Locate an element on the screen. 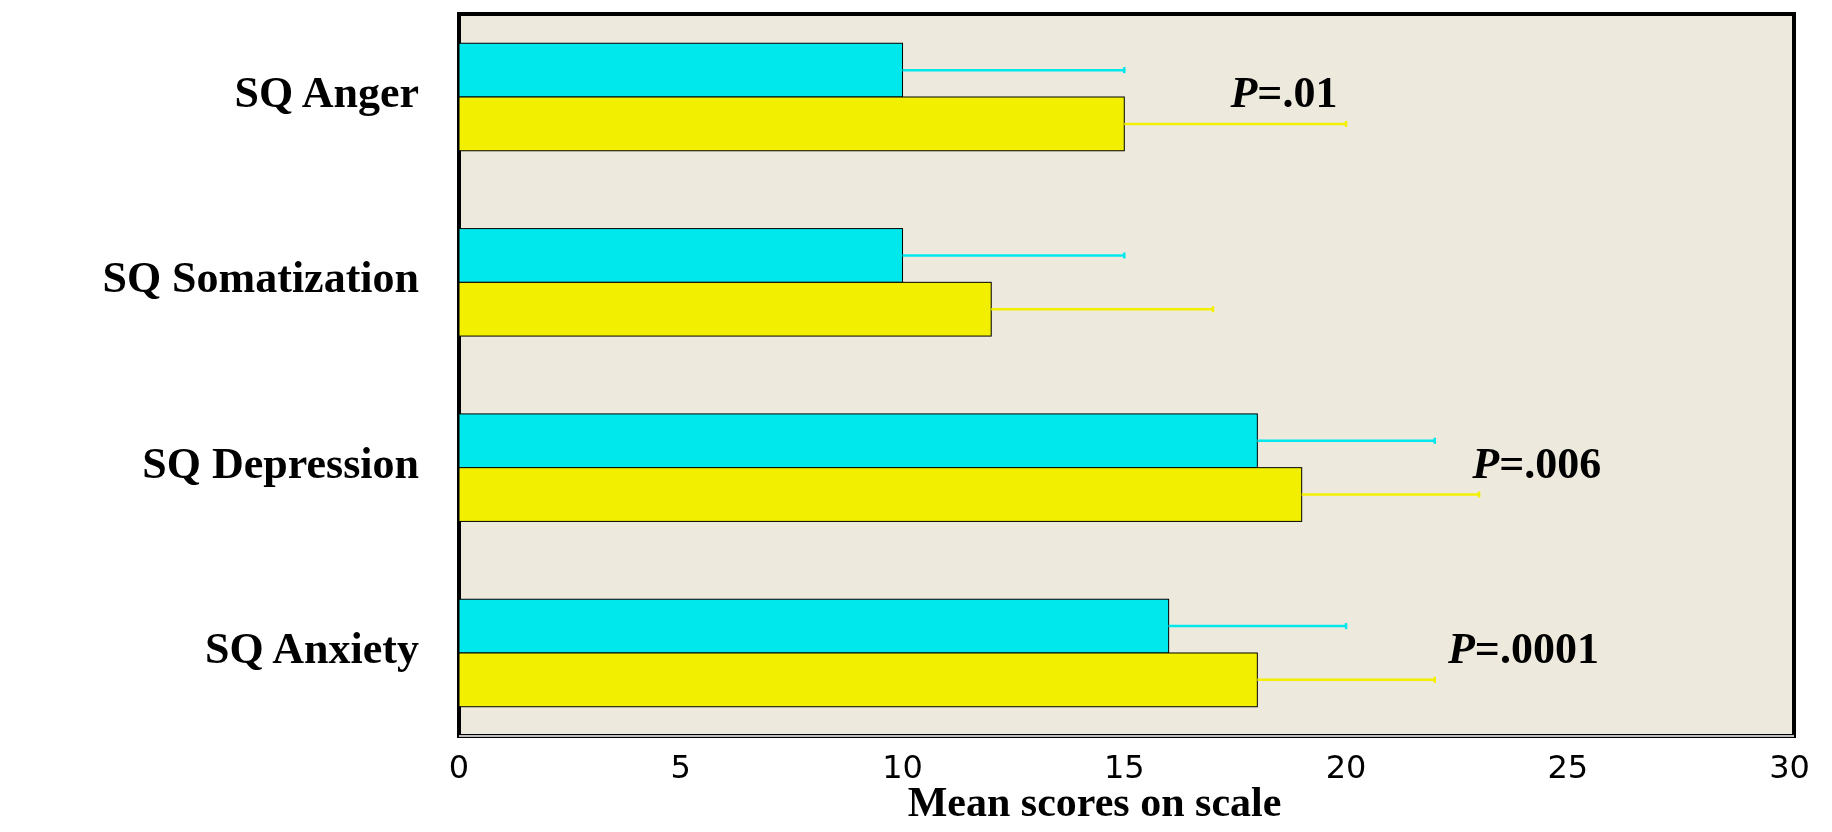 The image size is (1832, 832). annotation: P=.0001 is located at coordinates (1522, 649).